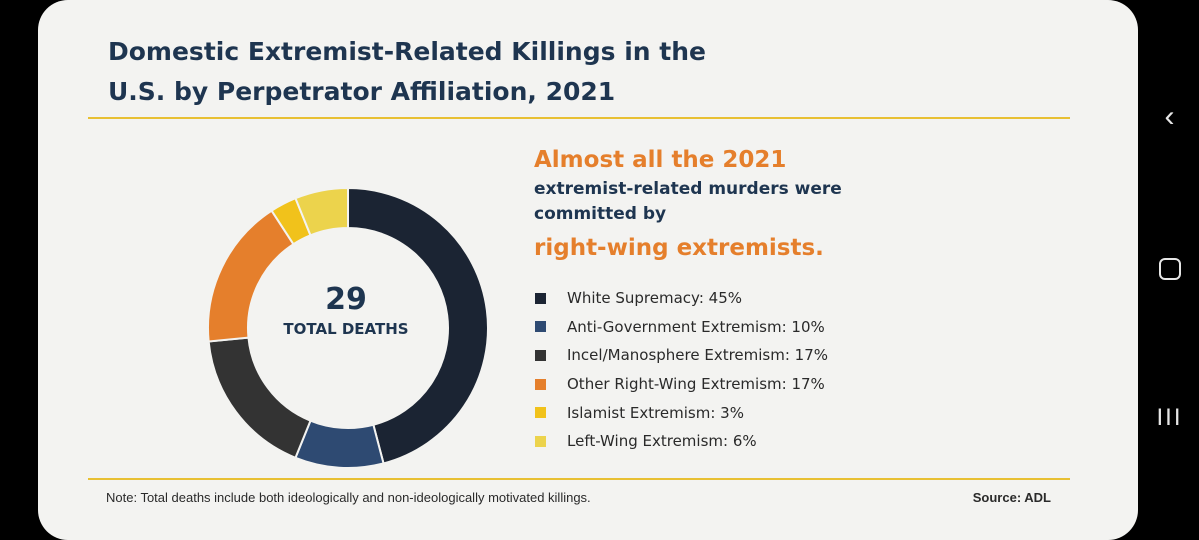  What do you see at coordinates (1169, 417) in the screenshot?
I see `recent-apps-nav-button: III` at bounding box center [1169, 417].